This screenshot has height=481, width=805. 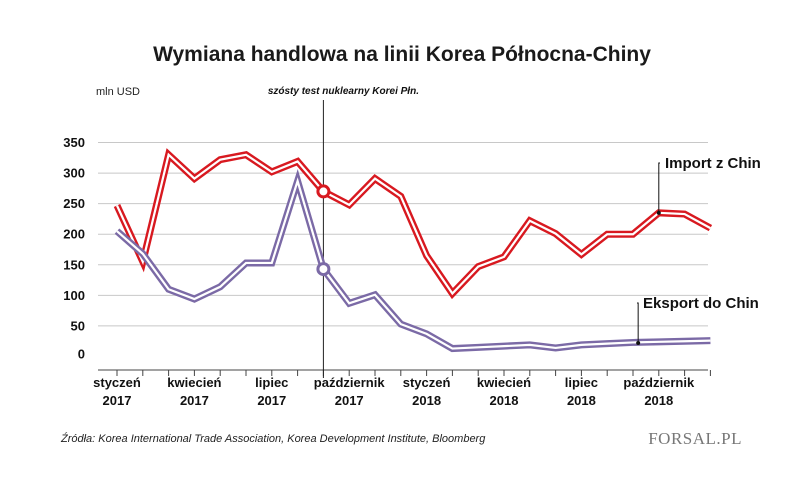 What do you see at coordinates (74, 173) in the screenshot?
I see `y-tick-300: 300` at bounding box center [74, 173].